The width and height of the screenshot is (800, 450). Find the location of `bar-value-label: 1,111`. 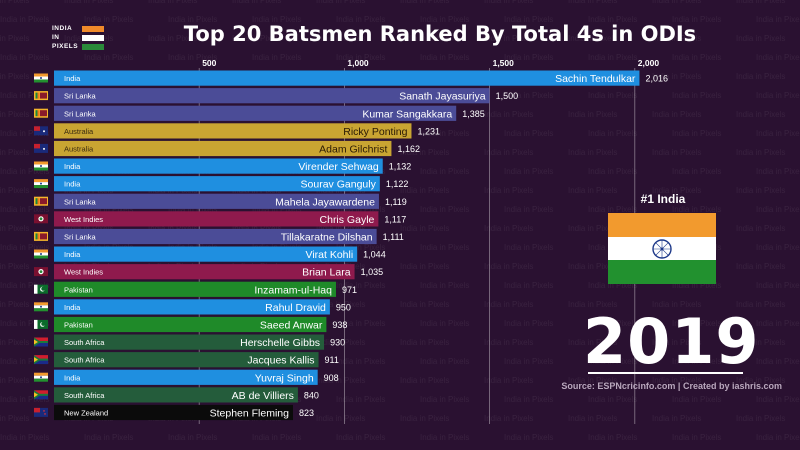

bar-value-label: 1,111 is located at coordinates (393, 237).